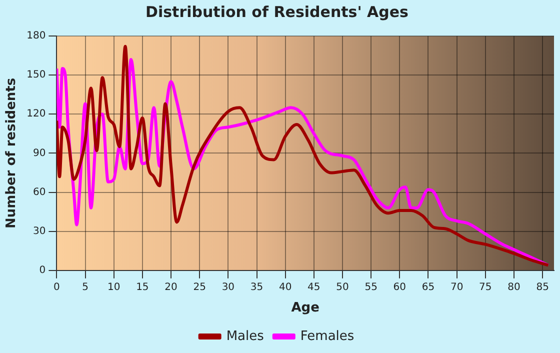 This screenshot has height=353, width=560. I want to click on y-tick-label: 30, so click(39, 231).